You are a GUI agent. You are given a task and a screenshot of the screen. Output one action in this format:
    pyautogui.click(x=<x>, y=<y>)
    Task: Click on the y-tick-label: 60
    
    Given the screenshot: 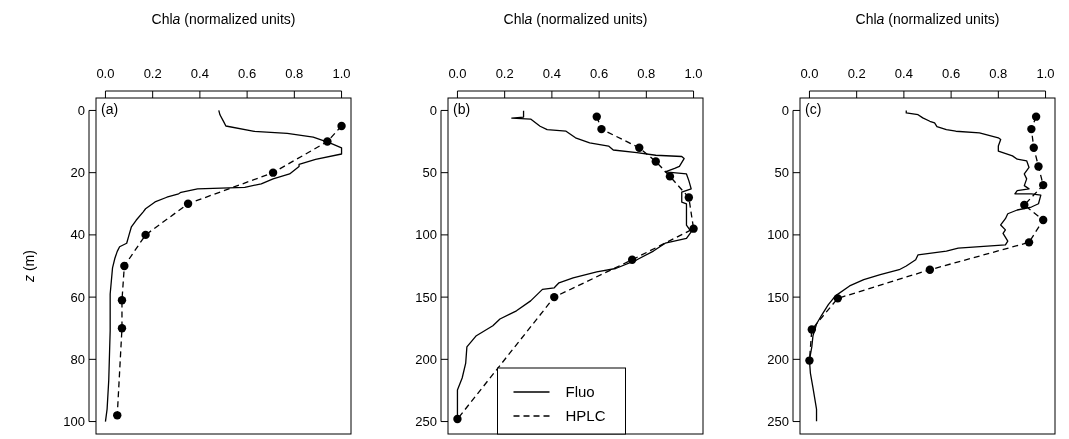 What is the action you would take?
    pyautogui.click(x=77, y=297)
    